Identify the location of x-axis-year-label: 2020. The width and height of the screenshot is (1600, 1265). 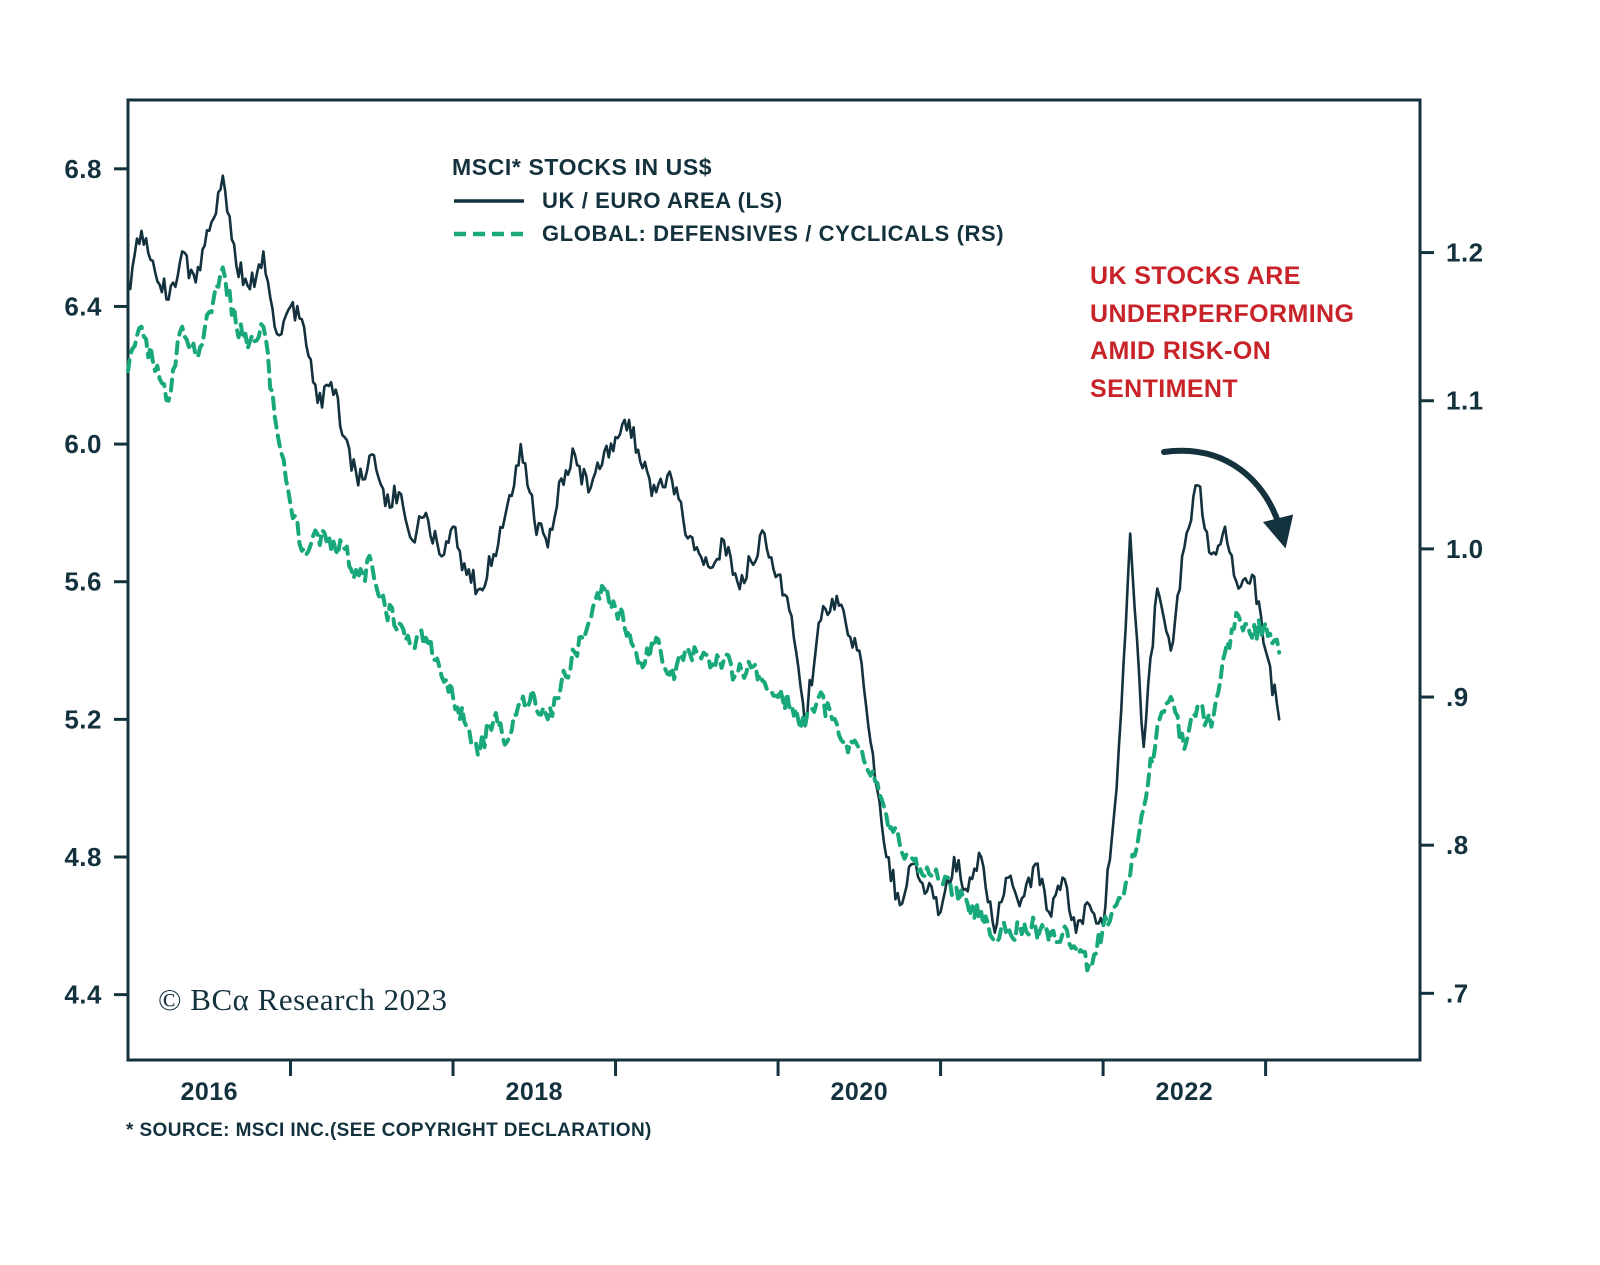
(860, 1092).